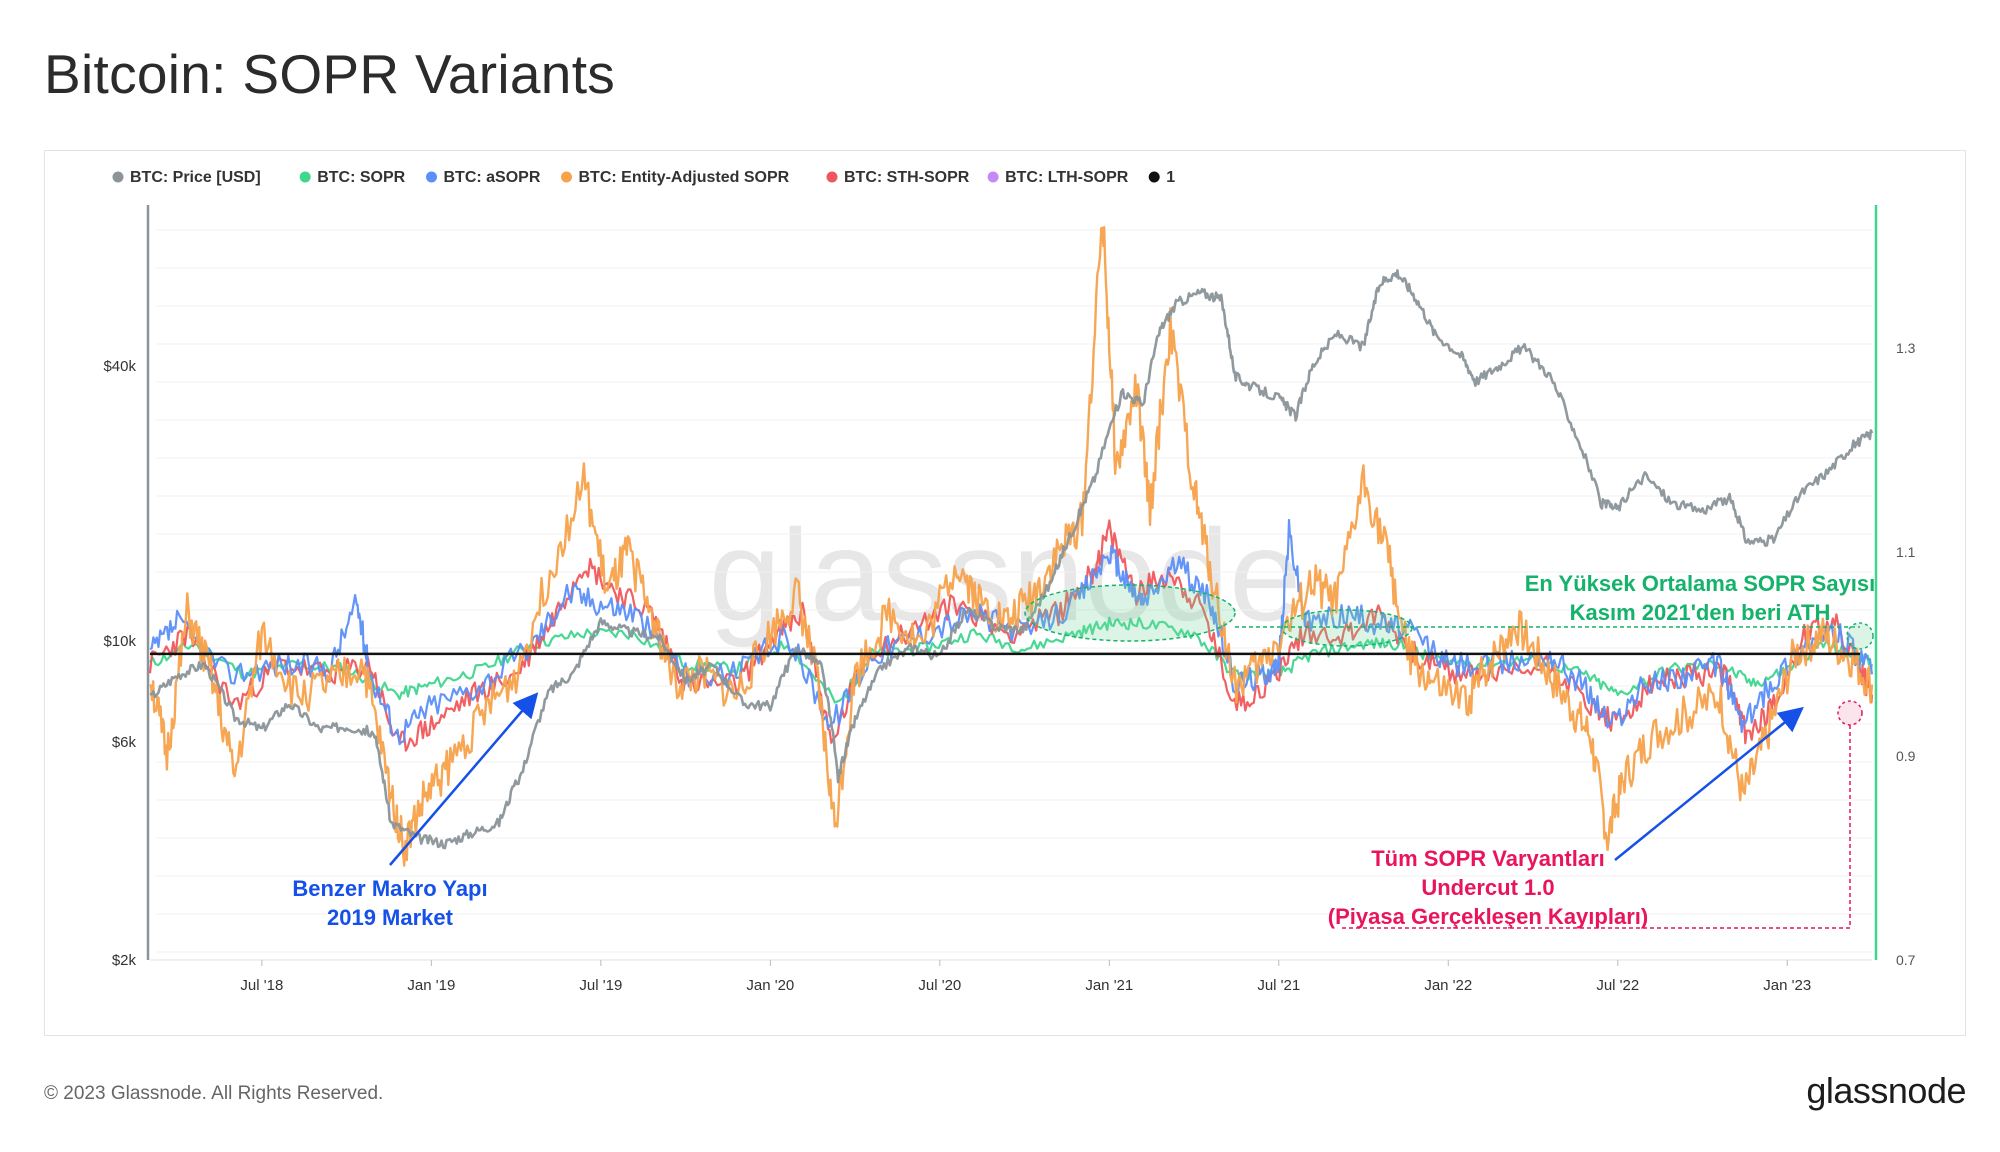 The width and height of the screenshot is (2000, 1152). What do you see at coordinates (1170, 177) in the screenshot?
I see `legend-label-one: 1` at bounding box center [1170, 177].